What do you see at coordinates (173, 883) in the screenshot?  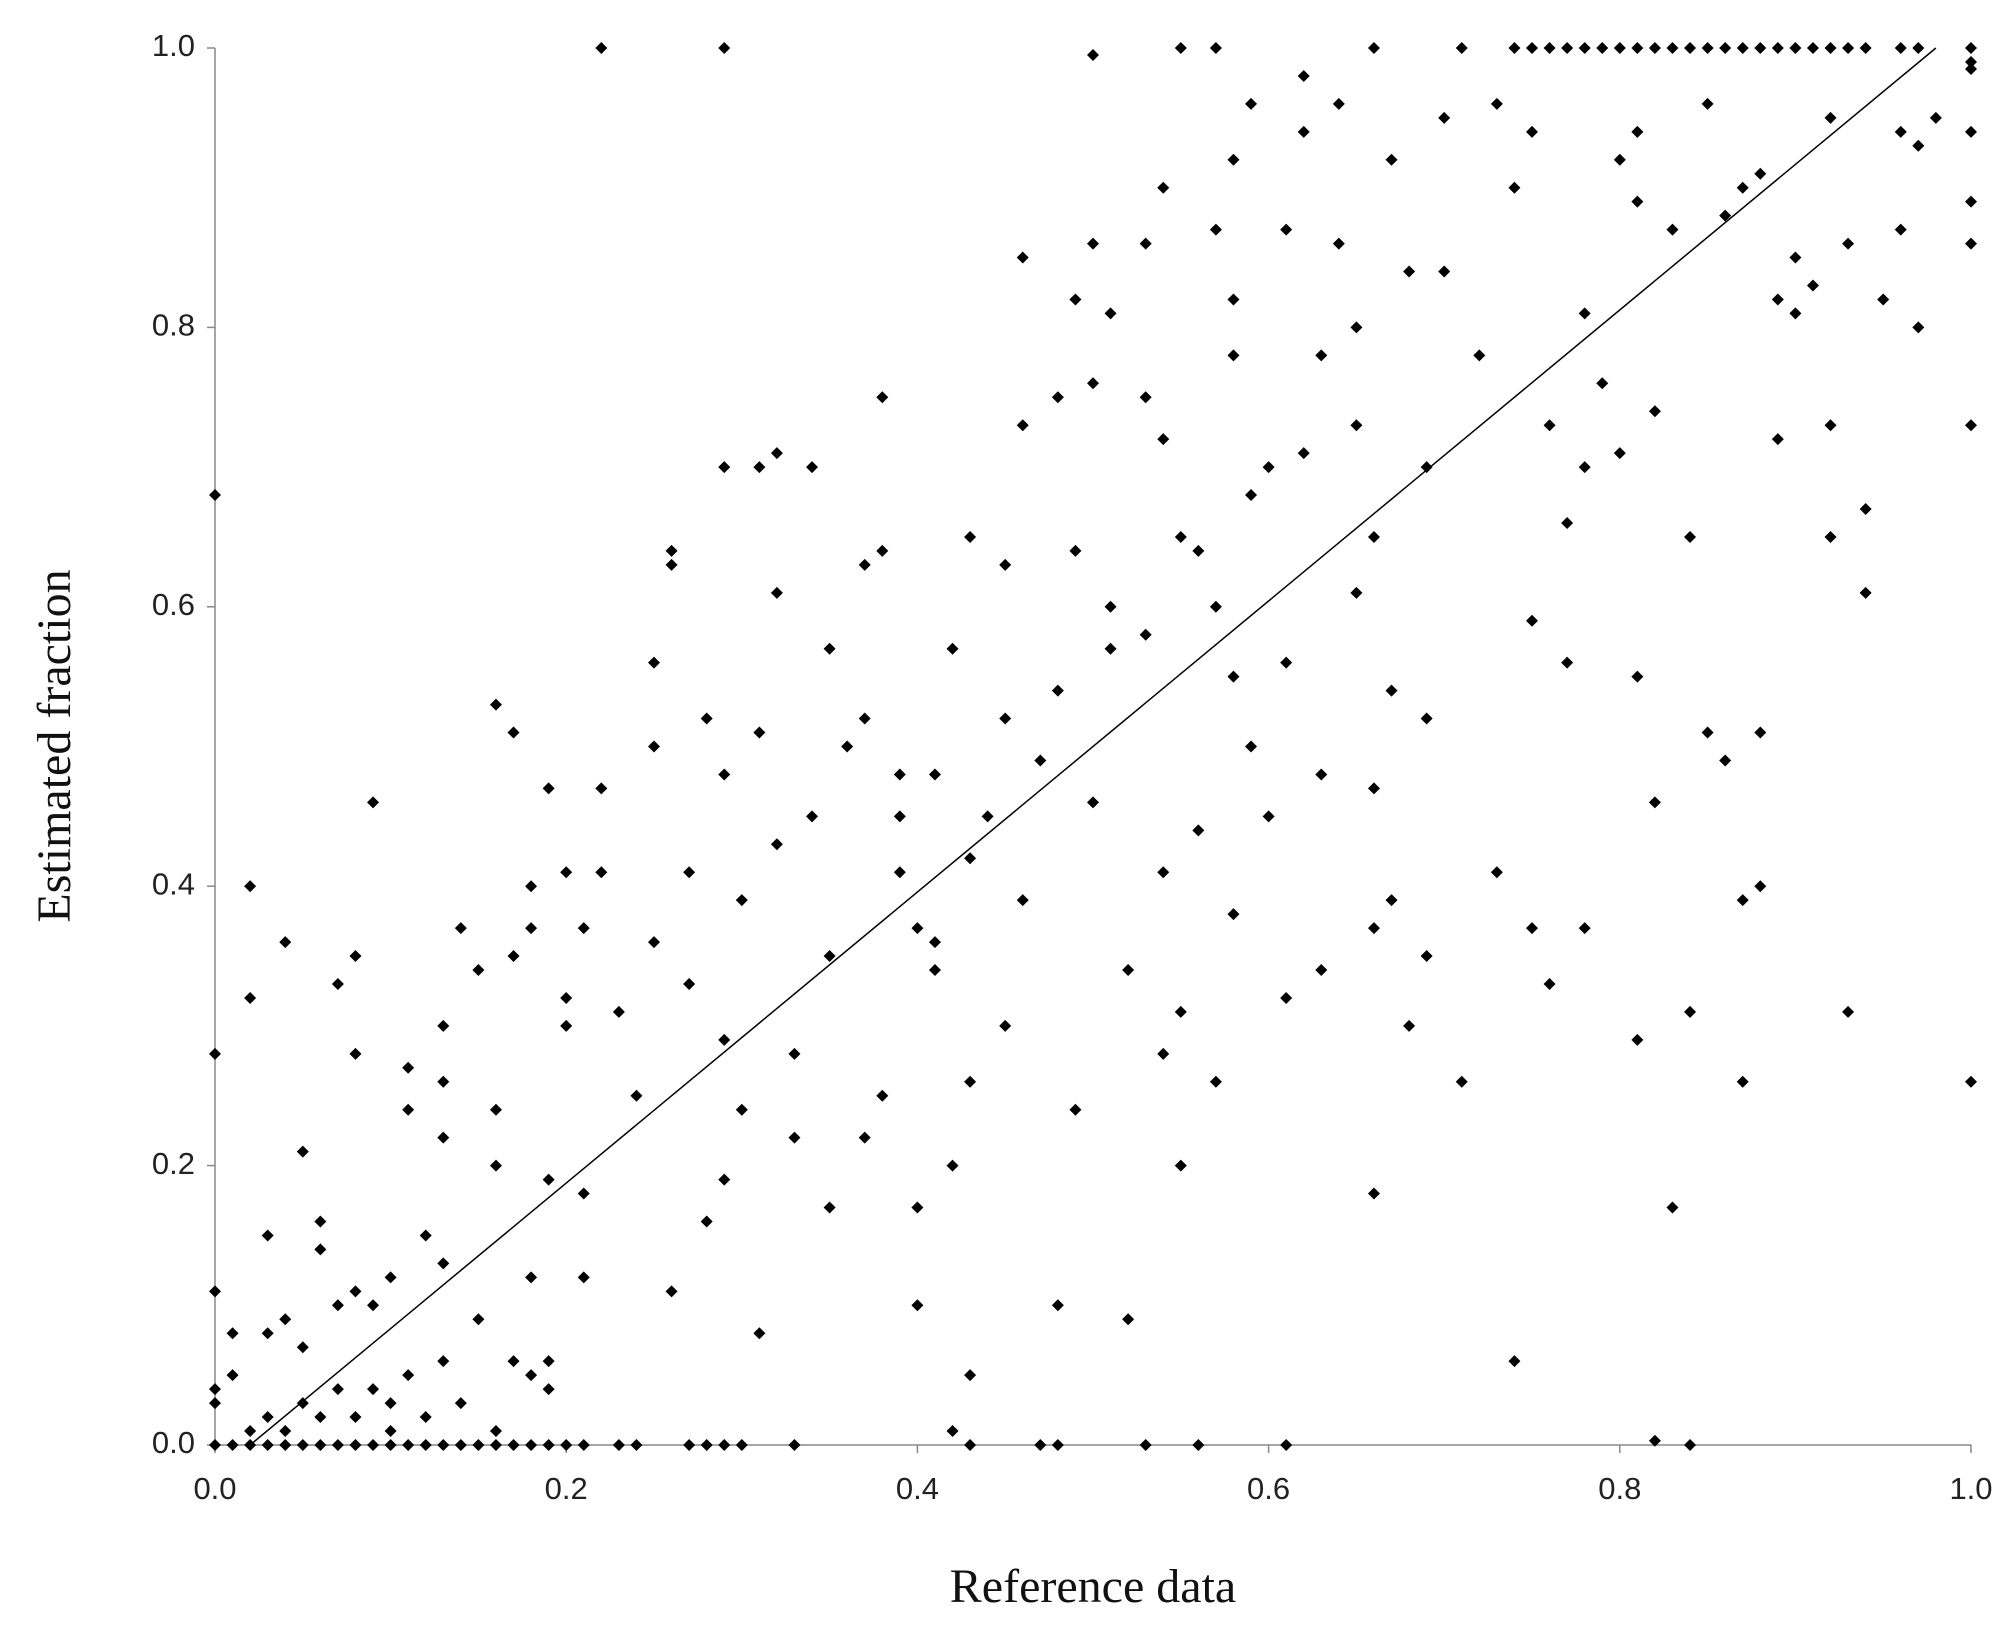 I see `y-tick-label: 0.4` at bounding box center [173, 883].